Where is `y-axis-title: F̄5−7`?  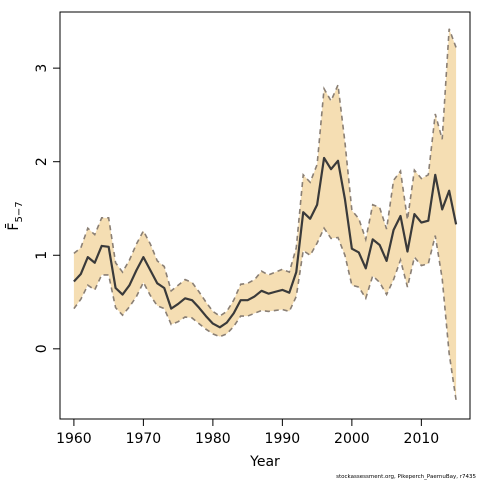
y-axis-title: F̄5−7 is located at coordinates (14, 215).